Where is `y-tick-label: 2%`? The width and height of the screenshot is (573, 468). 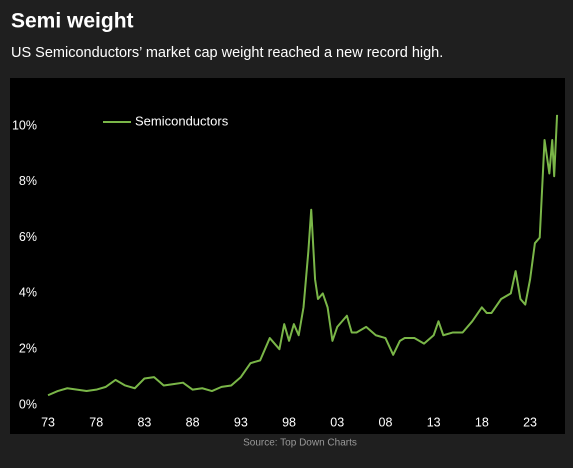 y-tick-label: 2% is located at coordinates (28, 349).